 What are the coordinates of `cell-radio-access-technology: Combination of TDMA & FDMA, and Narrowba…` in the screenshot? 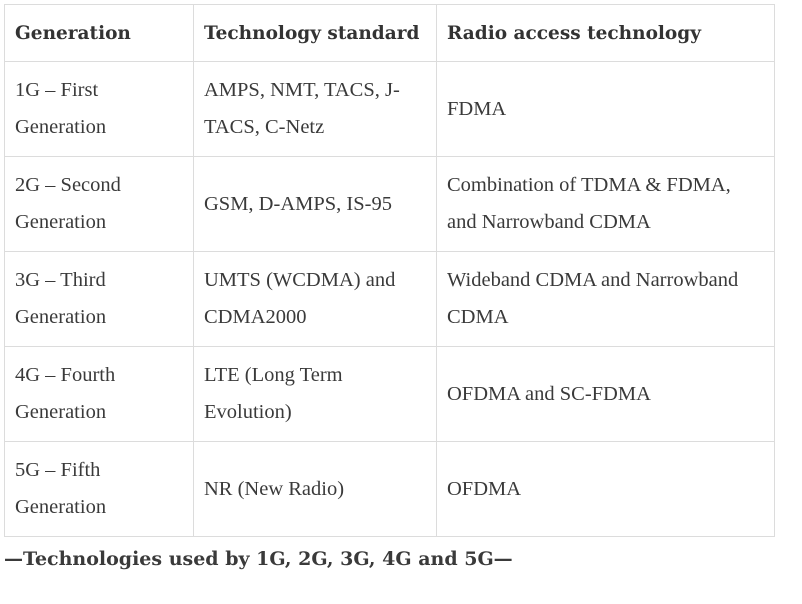 It's located at (605, 204).